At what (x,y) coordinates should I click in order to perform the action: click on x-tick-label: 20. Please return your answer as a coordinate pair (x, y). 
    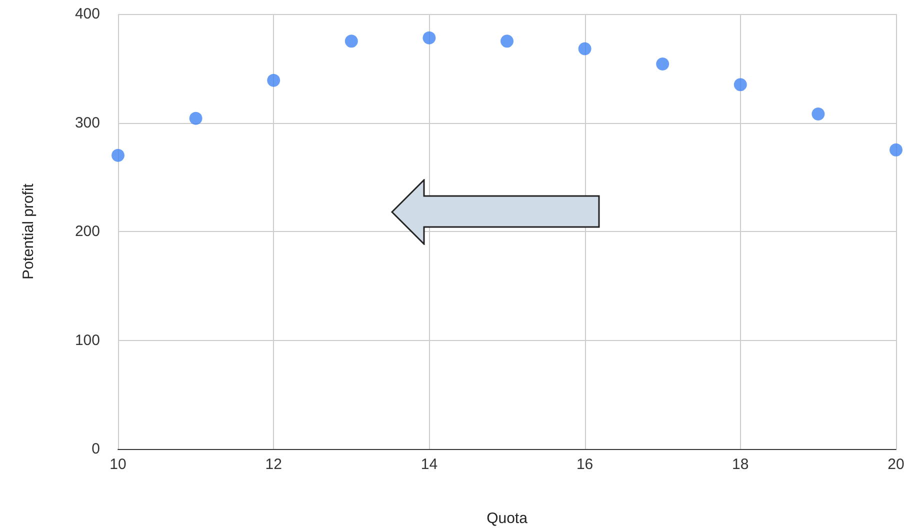
    Looking at the image, I should click on (896, 464).